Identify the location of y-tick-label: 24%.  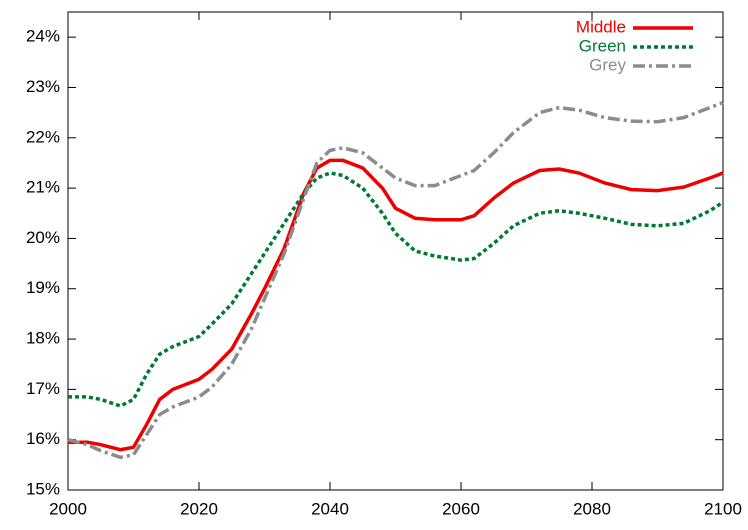
(43, 36).